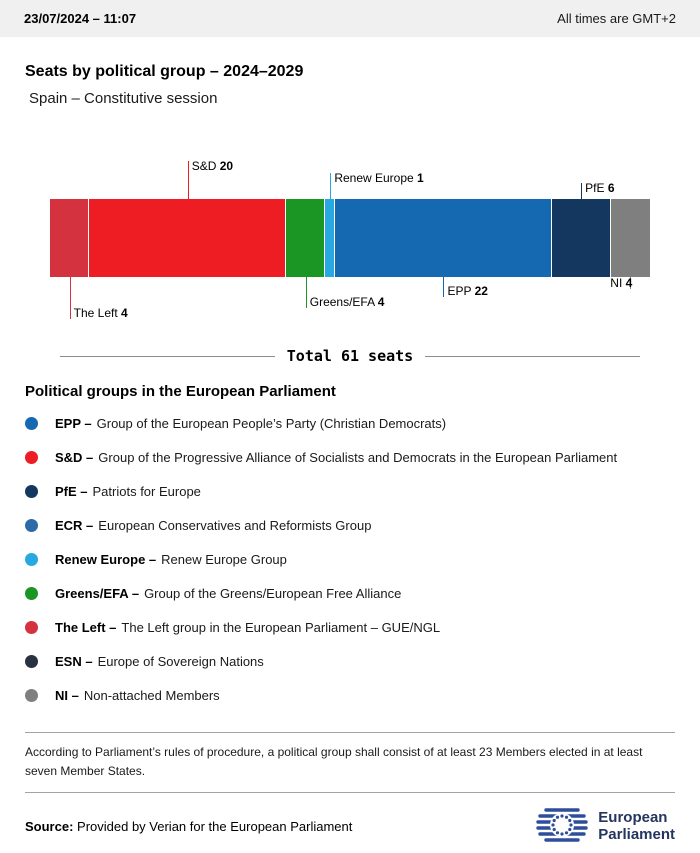  Describe the element at coordinates (70, 298) in the screenshot. I see `callout-line-the-left` at that location.